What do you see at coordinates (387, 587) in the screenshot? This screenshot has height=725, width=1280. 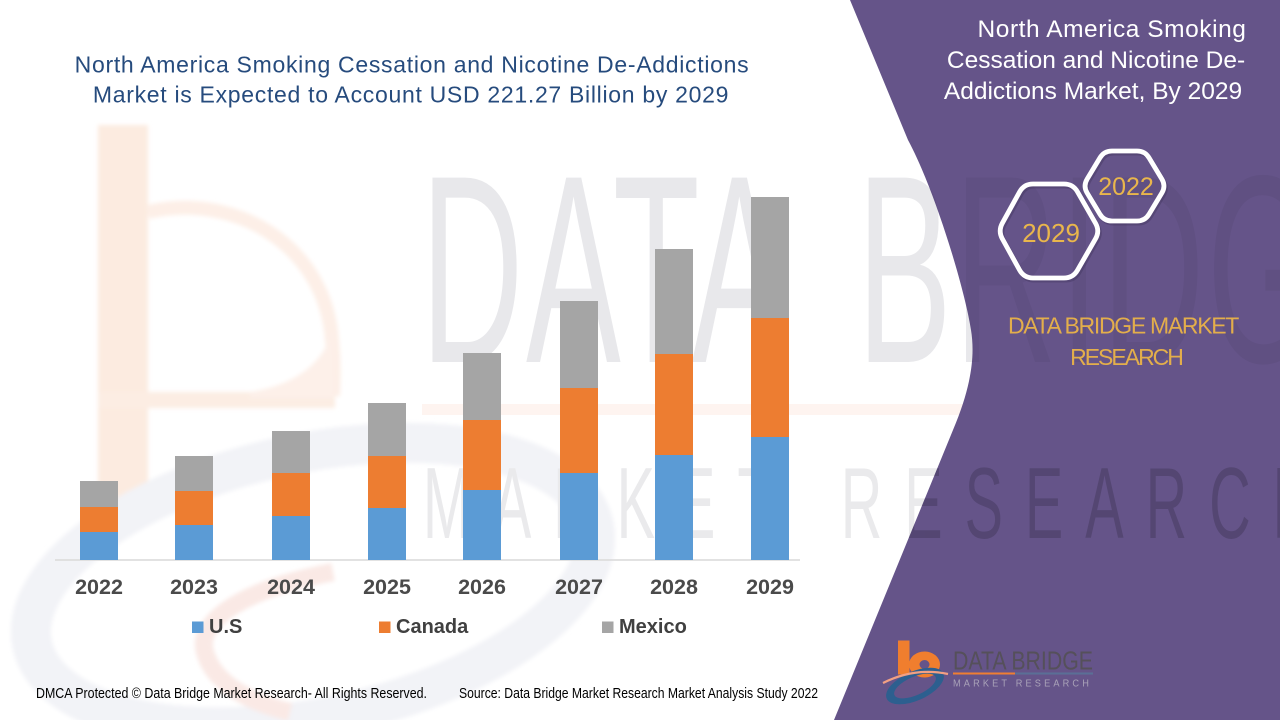 I see `svg-text: 2025` at bounding box center [387, 587].